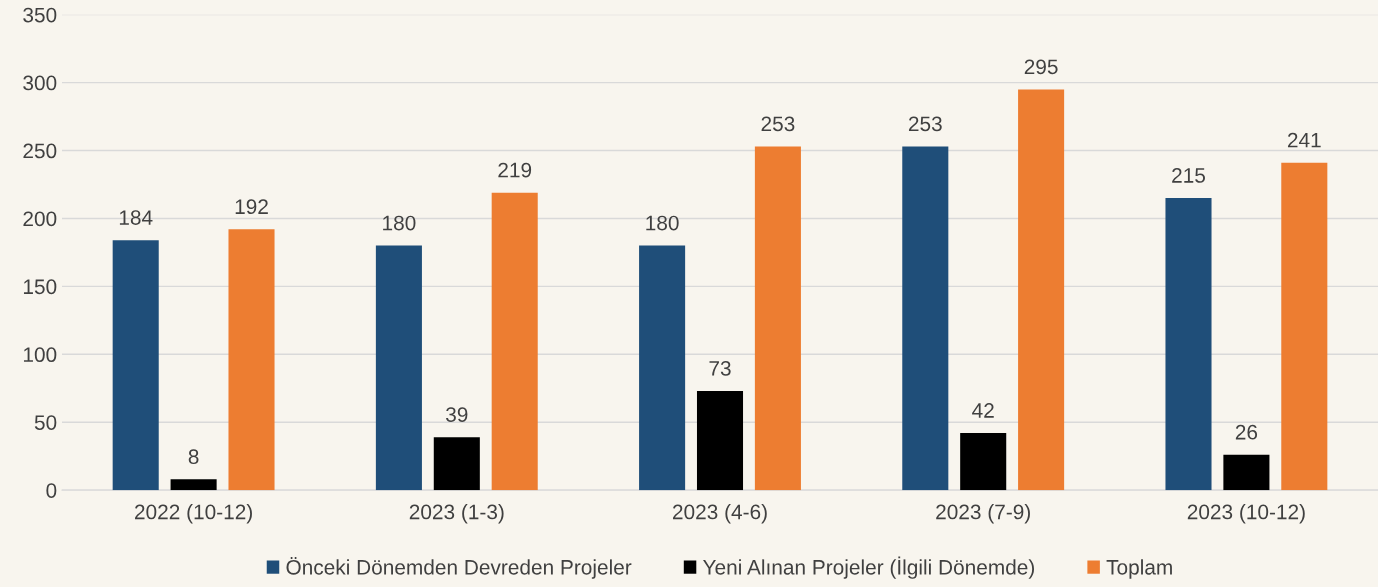  What do you see at coordinates (40, 151) in the screenshot?
I see `y-tick-label: 250` at bounding box center [40, 151].